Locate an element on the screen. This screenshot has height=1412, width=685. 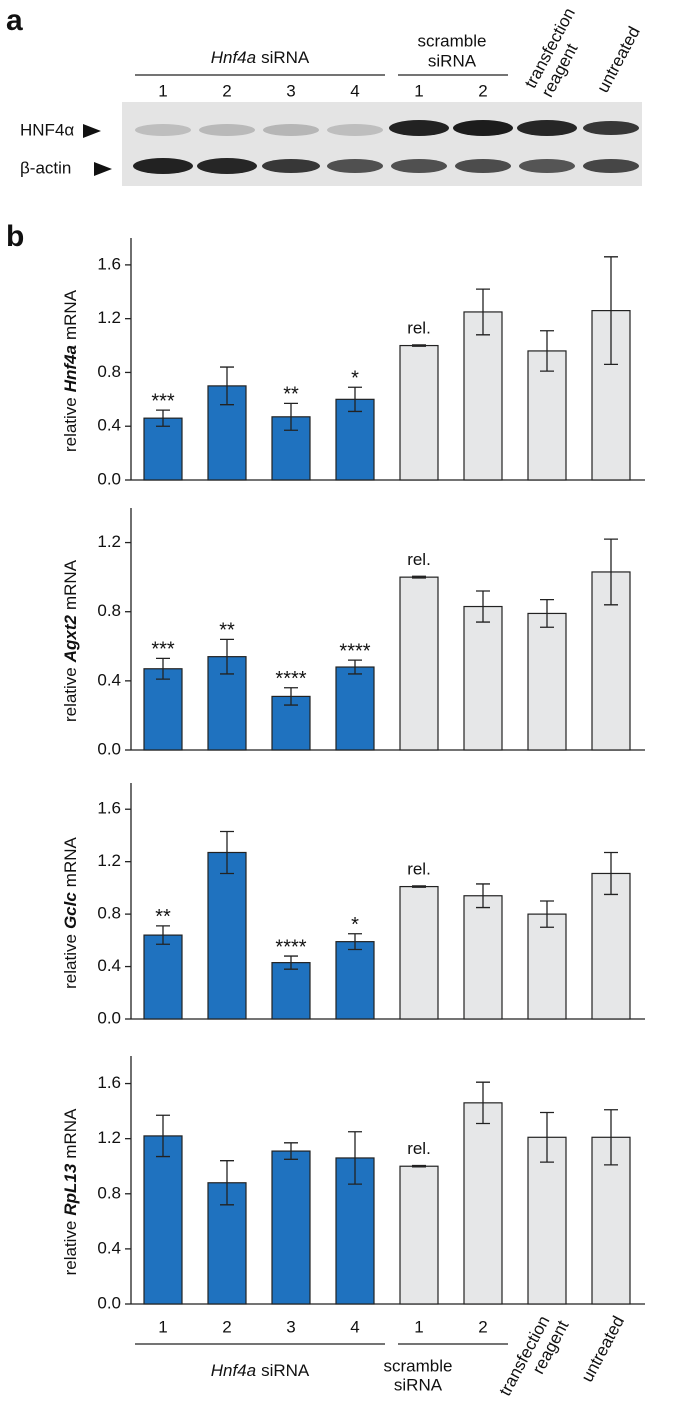
gene-name: Agxt2 is located at coordinates (70, 638).